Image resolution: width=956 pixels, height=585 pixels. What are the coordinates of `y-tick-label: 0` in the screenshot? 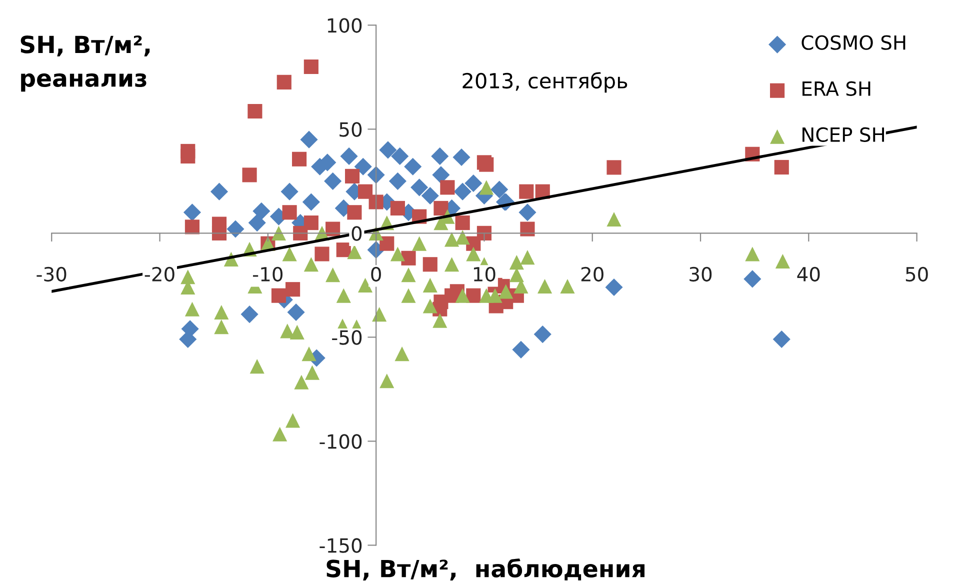 It's located at (357, 233).